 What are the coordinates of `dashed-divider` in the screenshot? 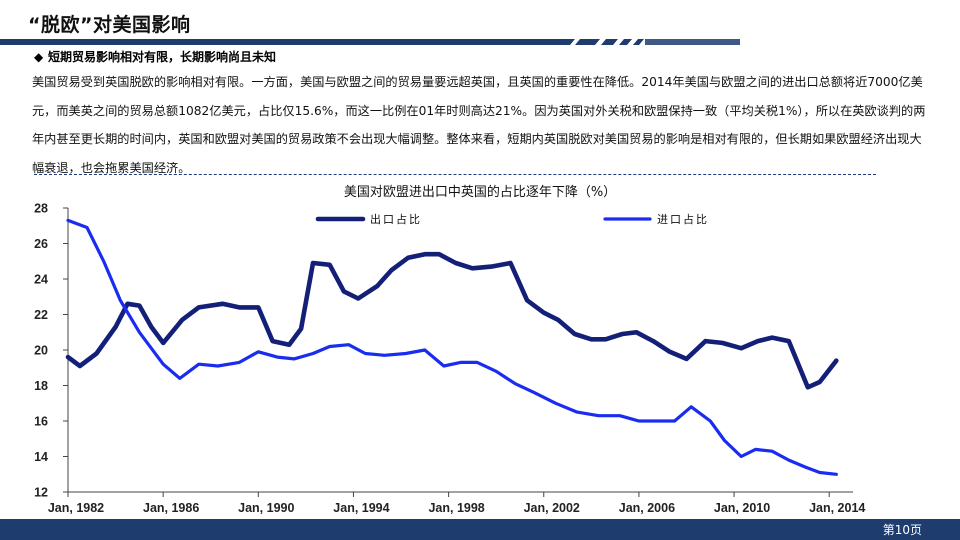 It's located at (455, 174).